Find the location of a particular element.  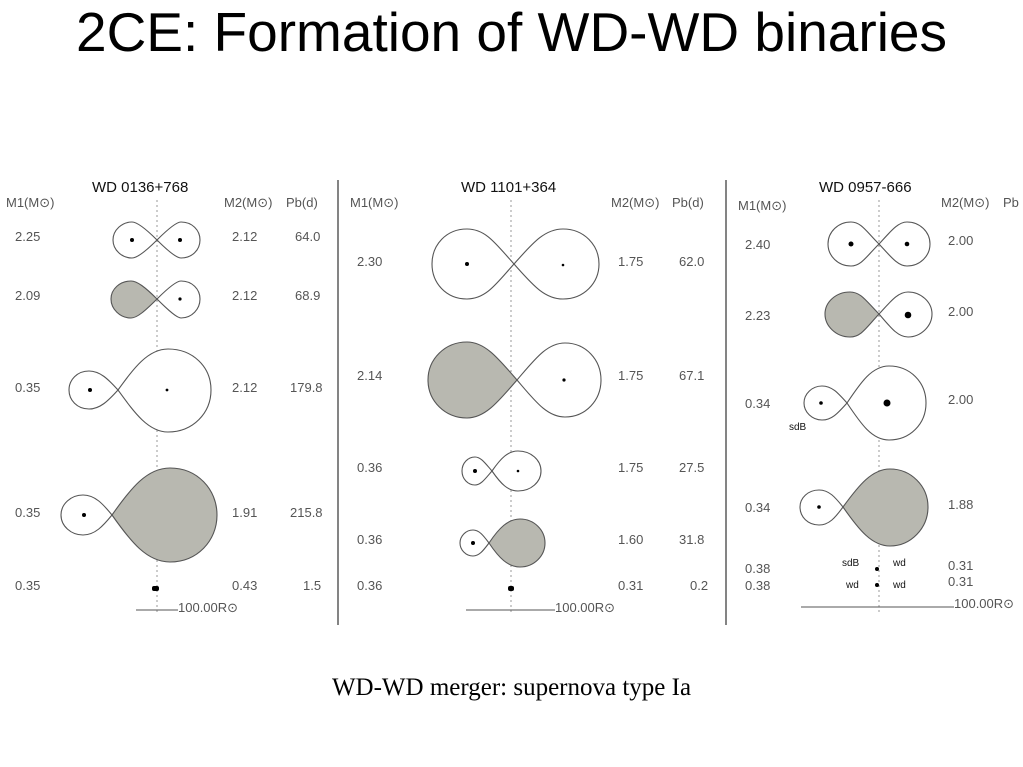

pb-value: 62.0 is located at coordinates (691, 261).